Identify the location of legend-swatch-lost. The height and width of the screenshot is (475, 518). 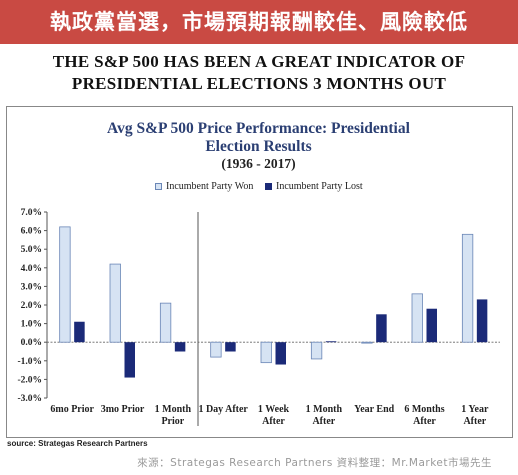
(268, 186).